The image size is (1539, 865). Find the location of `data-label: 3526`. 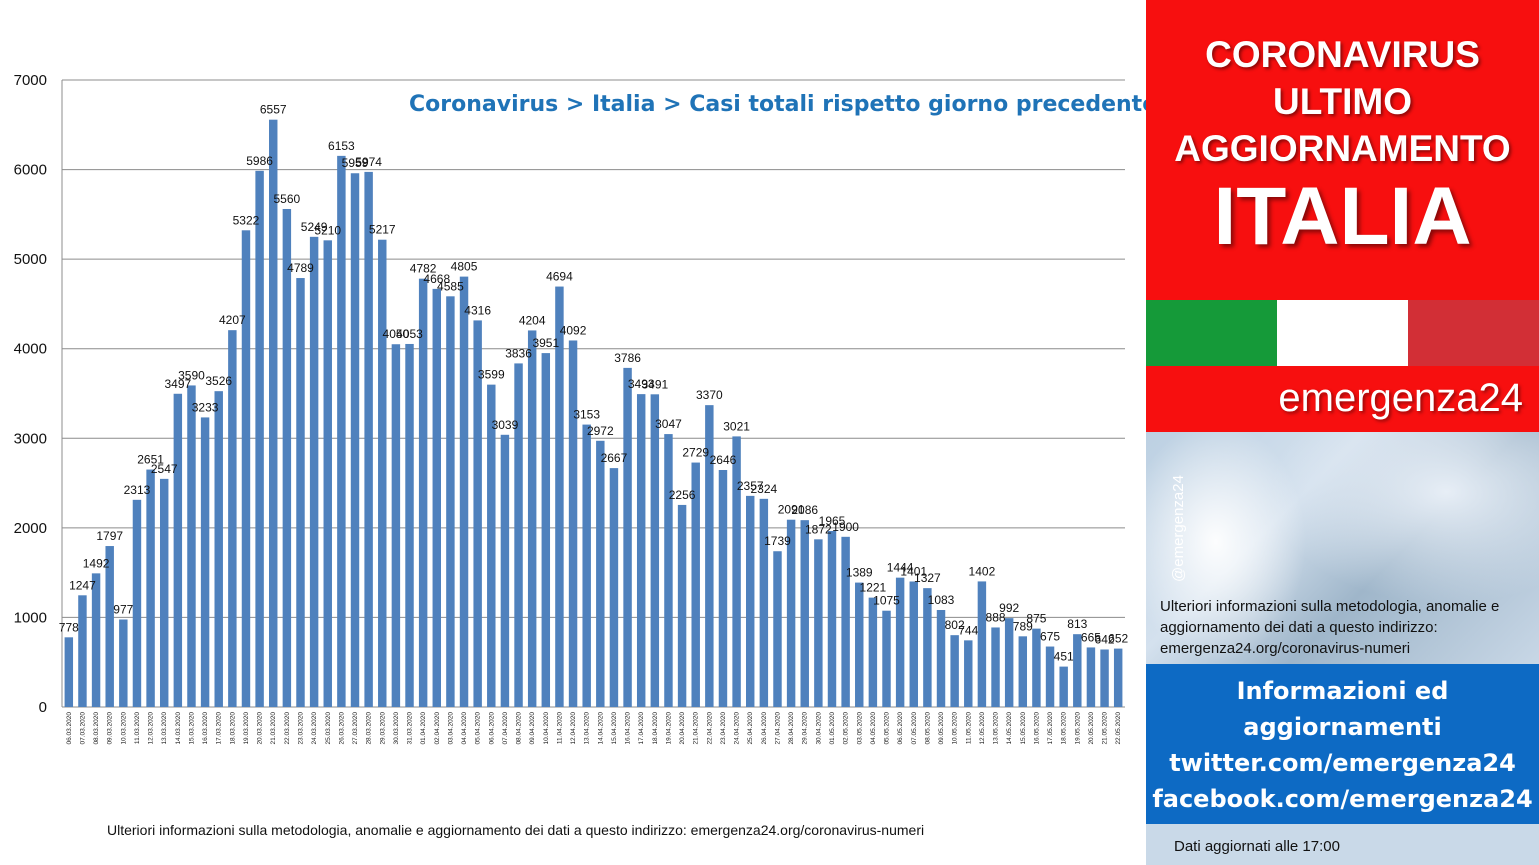

data-label: 3526 is located at coordinates (218, 381).